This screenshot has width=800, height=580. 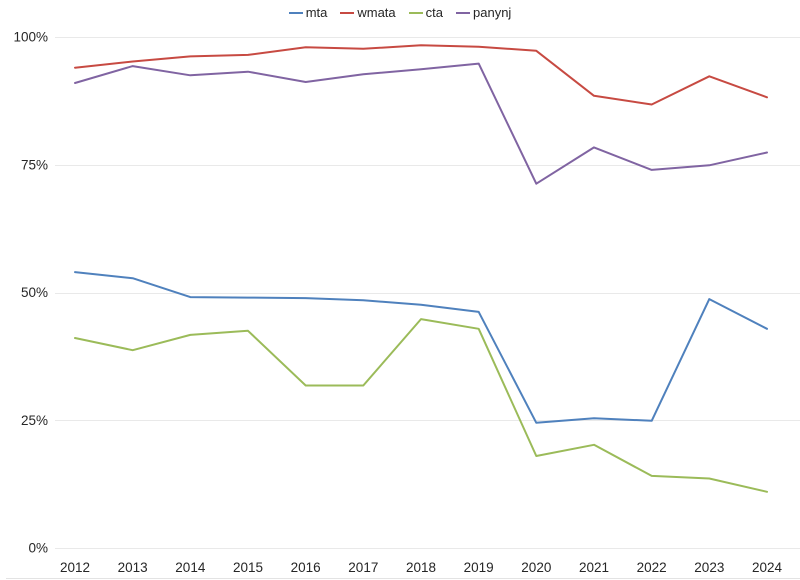 What do you see at coordinates (190, 567) in the screenshot?
I see `x-tick-label: 2014` at bounding box center [190, 567].